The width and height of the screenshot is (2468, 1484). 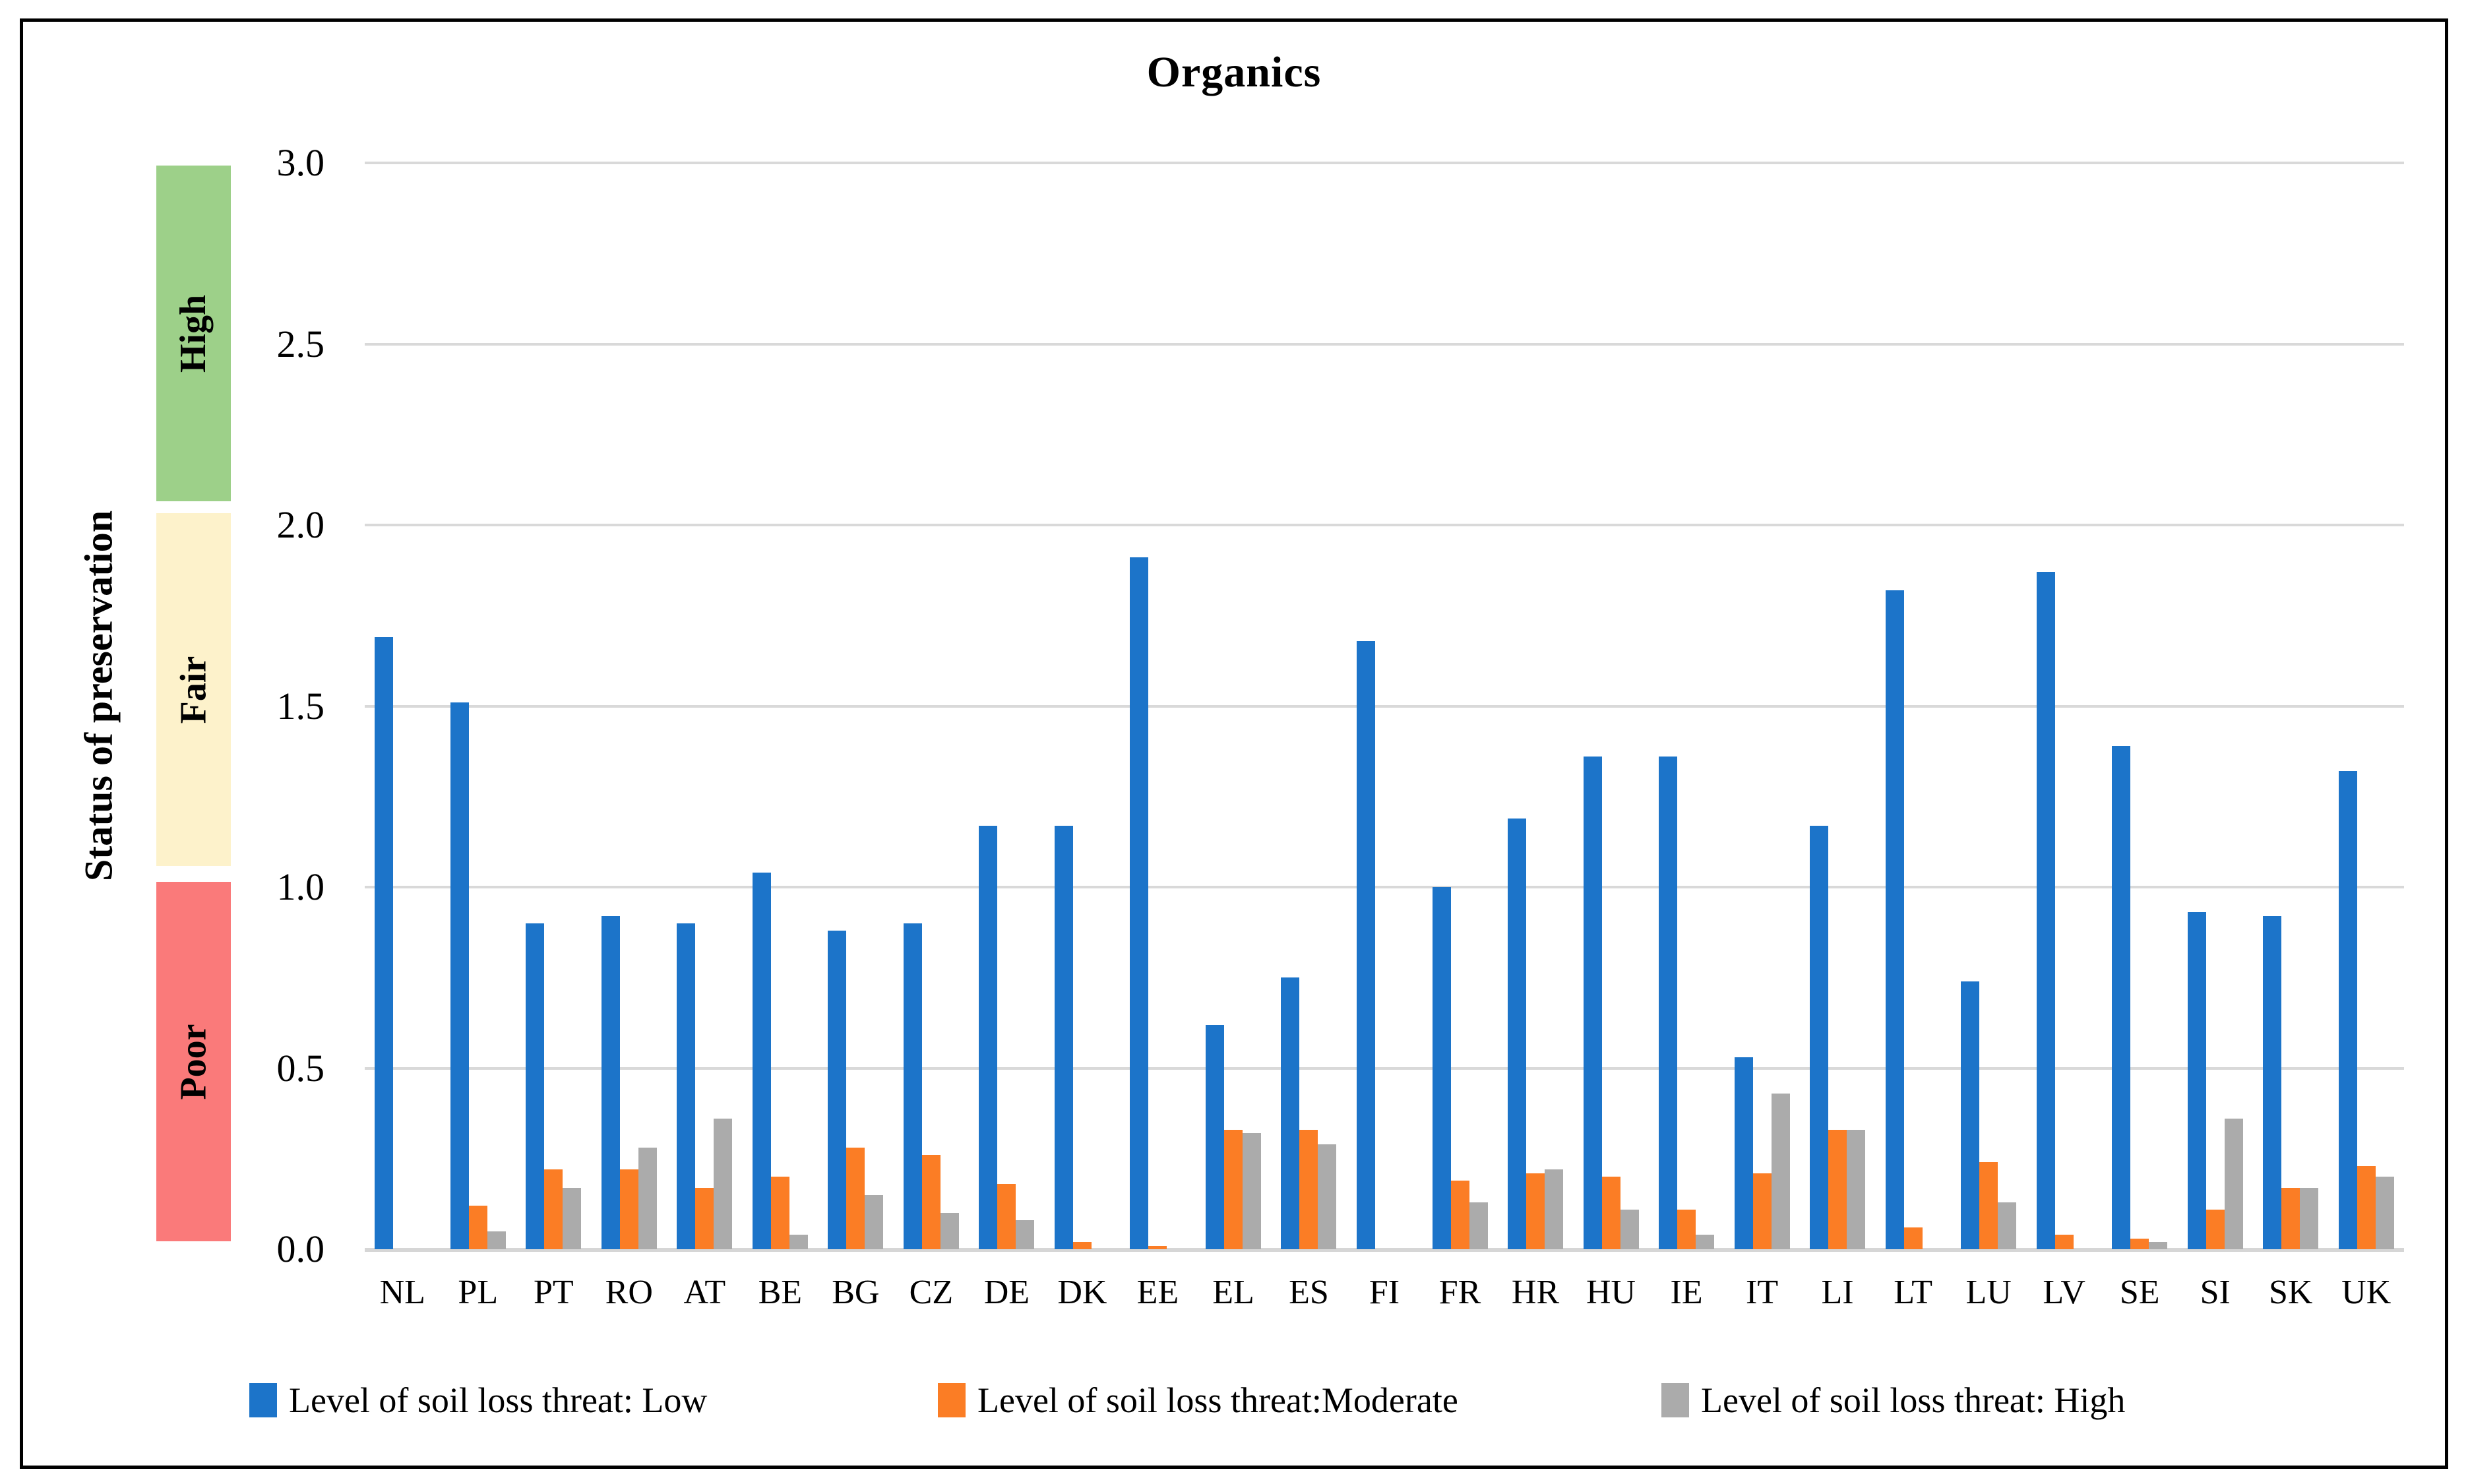 I want to click on bar-PL-low, so click(x=459, y=976).